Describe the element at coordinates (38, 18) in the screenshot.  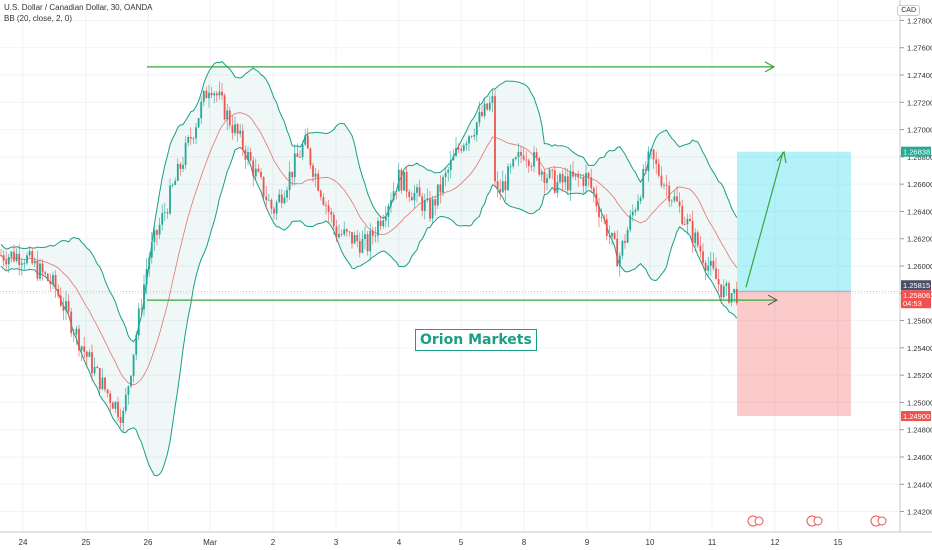
I see `indicator-legend: BB (20, close, 2, 0)` at that location.